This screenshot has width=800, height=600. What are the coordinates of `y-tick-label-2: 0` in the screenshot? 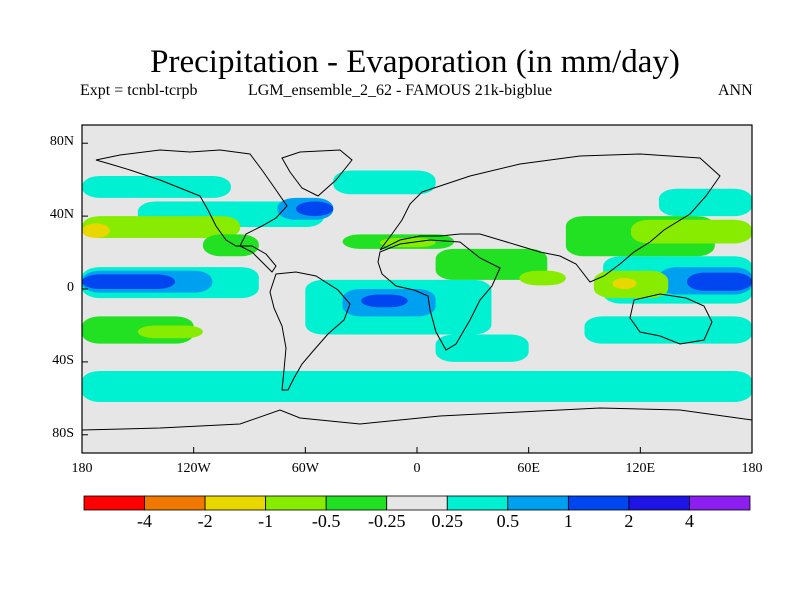 It's located at (70, 287).